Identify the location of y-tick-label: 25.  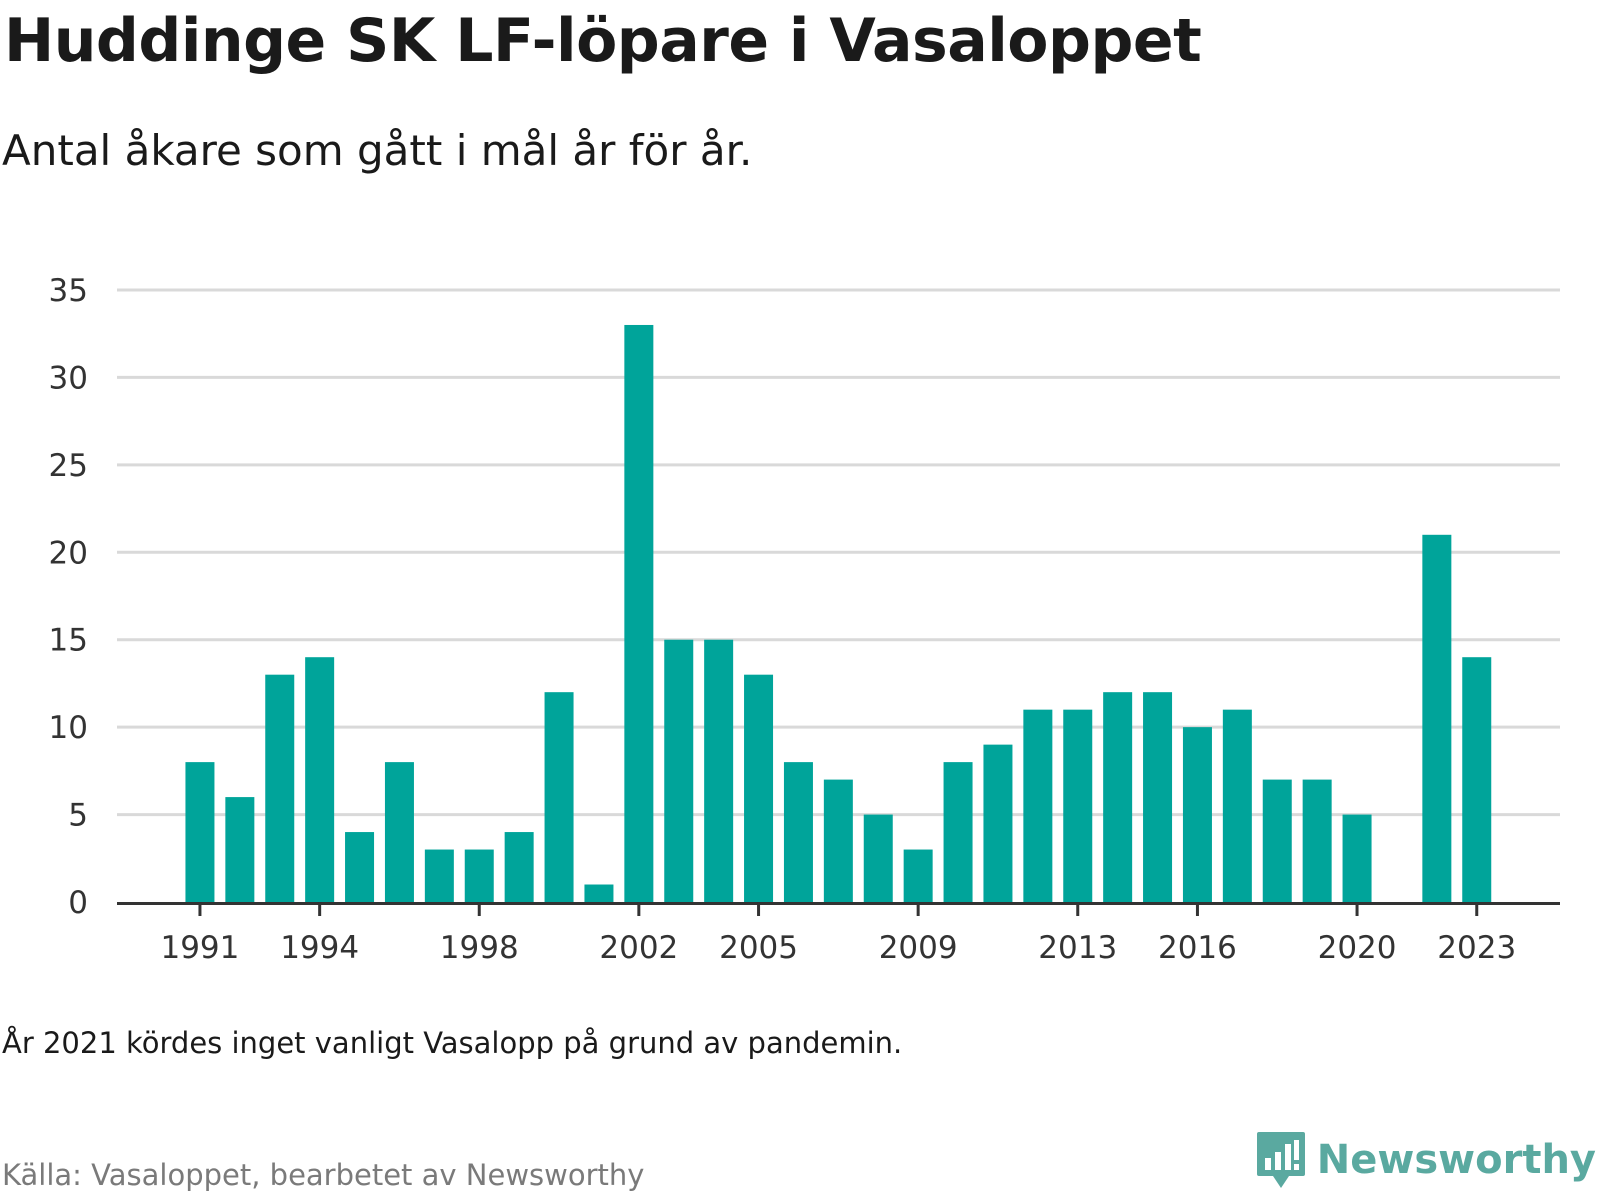
(68, 466).